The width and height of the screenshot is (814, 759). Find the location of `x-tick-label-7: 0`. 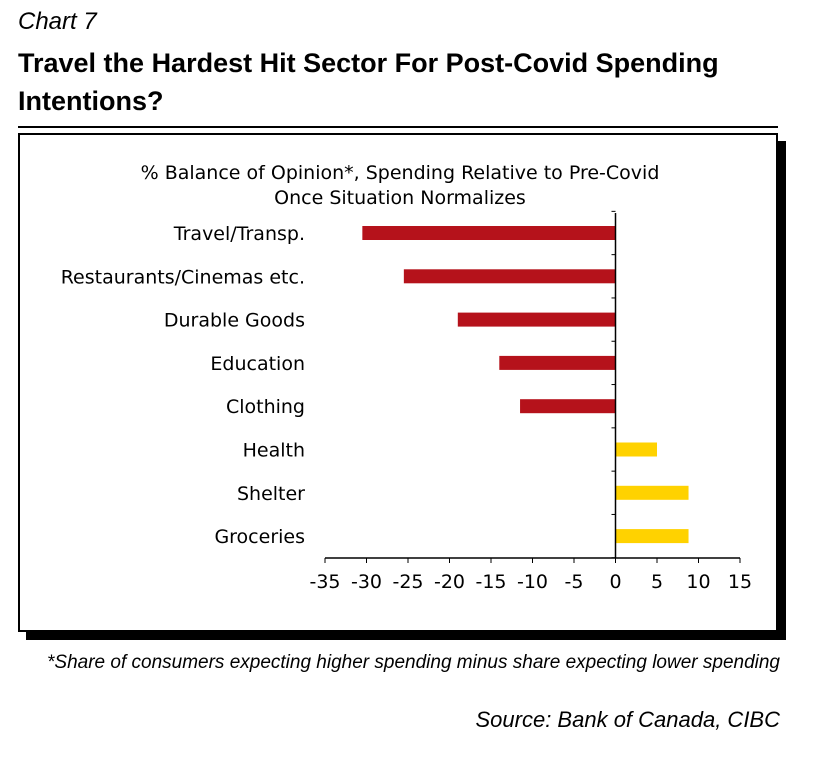

x-tick-label-7: 0 is located at coordinates (615, 582).